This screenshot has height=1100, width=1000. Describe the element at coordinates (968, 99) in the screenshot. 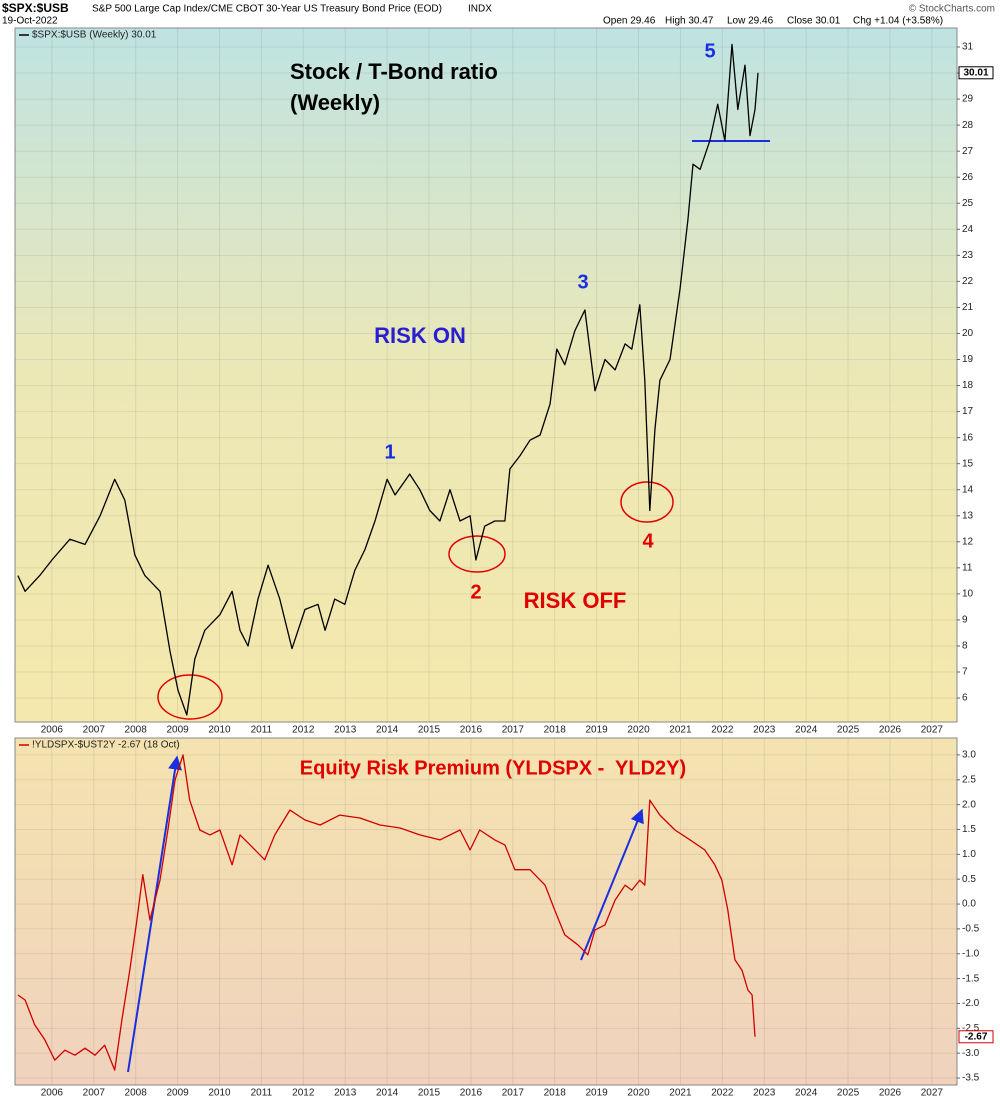

I see `y-tick-label: 29` at that location.